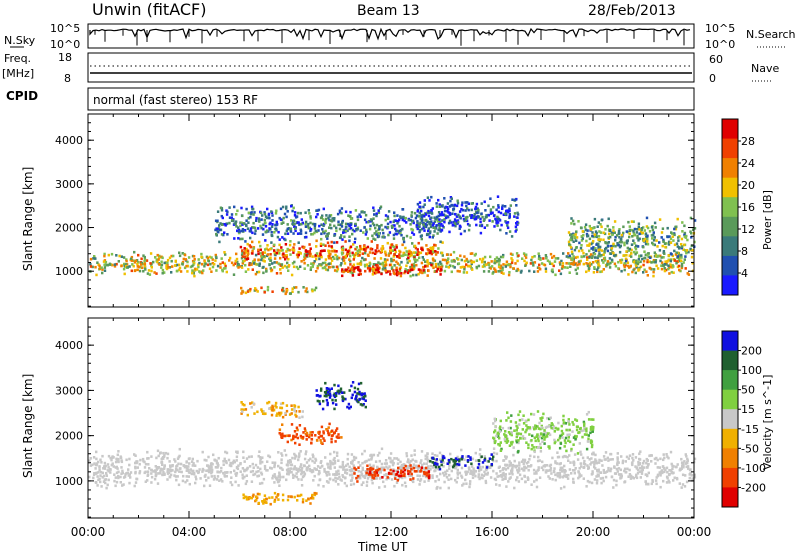 Image resolution: width=800 pixels, height=554 pixels. Describe the element at coordinates (765, 68) in the screenshot. I see `nave-label: Nave` at that location.